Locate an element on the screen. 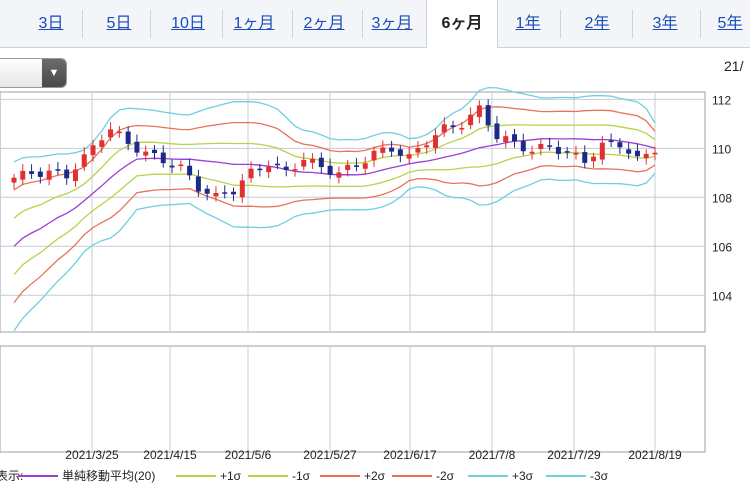  legend-label: +1σ is located at coordinates (231, 476).